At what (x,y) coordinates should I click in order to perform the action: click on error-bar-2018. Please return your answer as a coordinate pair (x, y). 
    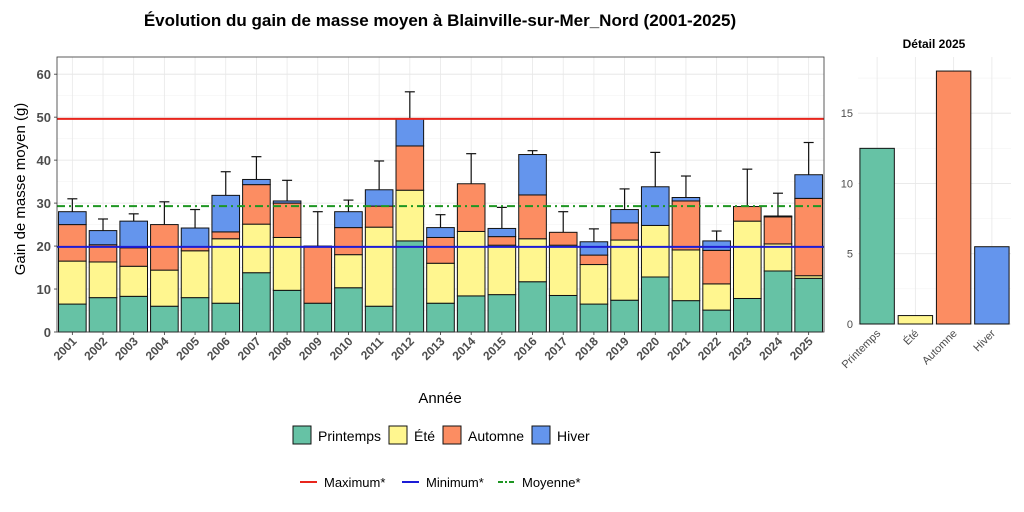
    Looking at the image, I should click on (593, 235).